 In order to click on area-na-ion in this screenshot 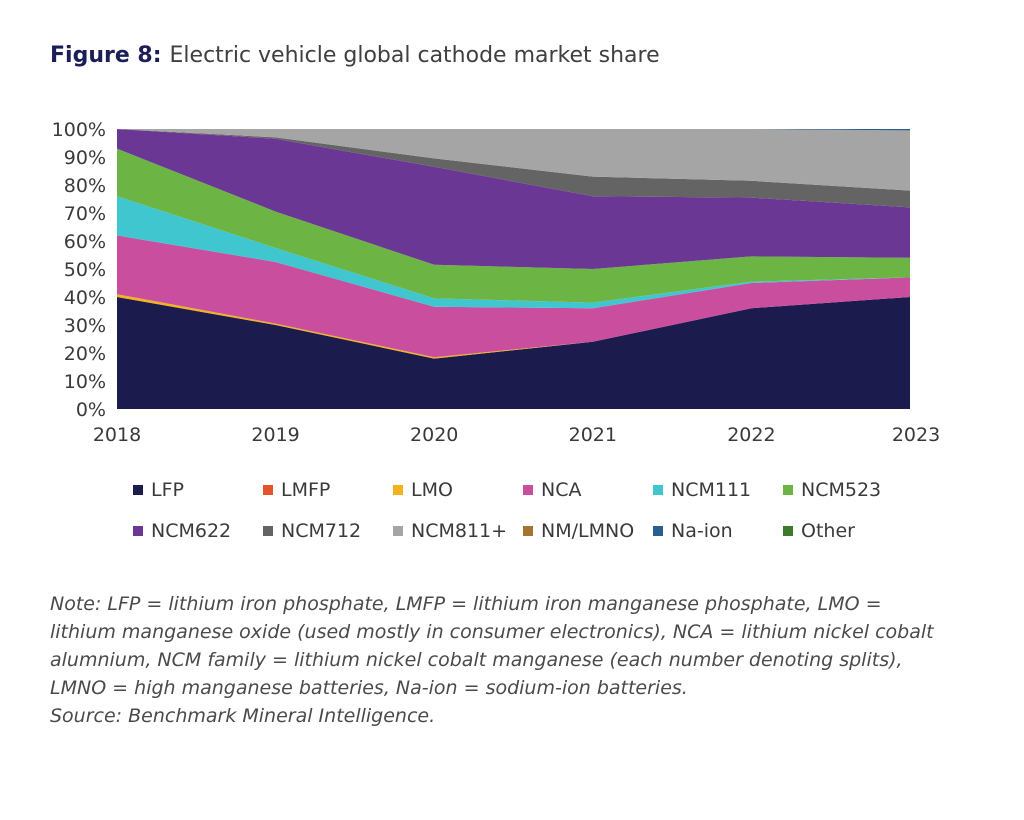, I will do `click(513, 130)`.